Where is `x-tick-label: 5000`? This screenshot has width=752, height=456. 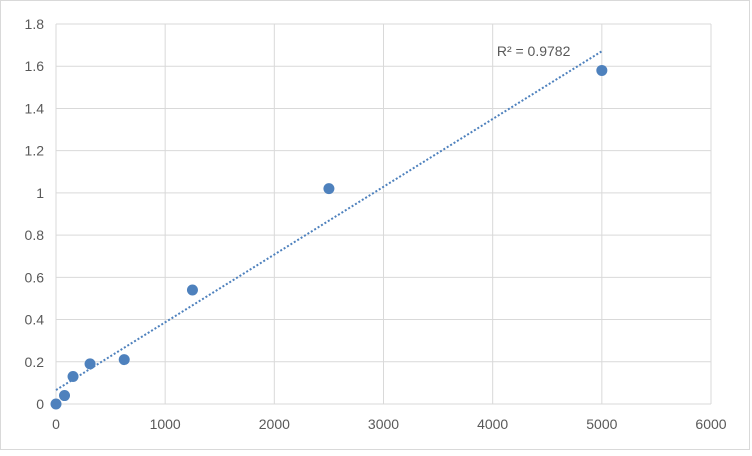
x-tick-label: 5000 is located at coordinates (601, 424).